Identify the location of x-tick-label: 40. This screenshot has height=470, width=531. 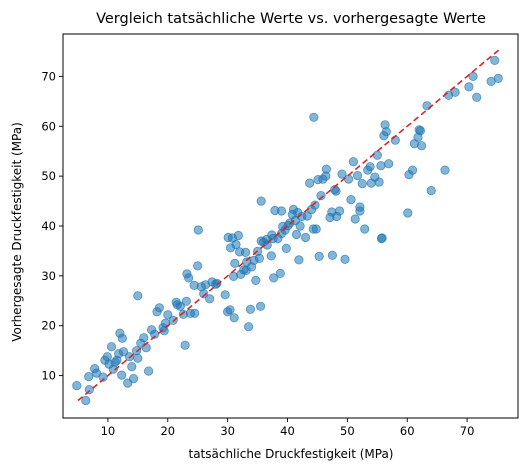
(287, 431).